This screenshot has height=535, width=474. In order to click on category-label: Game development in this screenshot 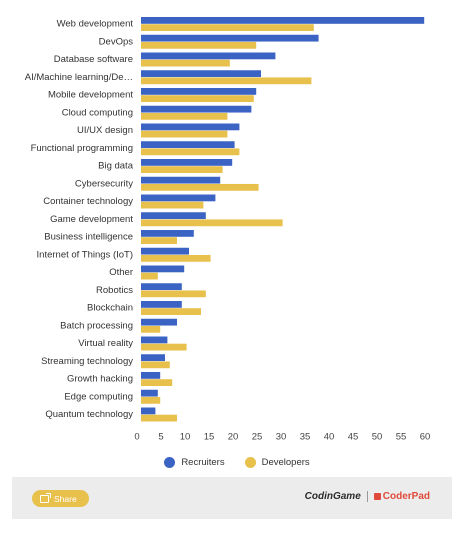, I will do `click(91, 219)`.